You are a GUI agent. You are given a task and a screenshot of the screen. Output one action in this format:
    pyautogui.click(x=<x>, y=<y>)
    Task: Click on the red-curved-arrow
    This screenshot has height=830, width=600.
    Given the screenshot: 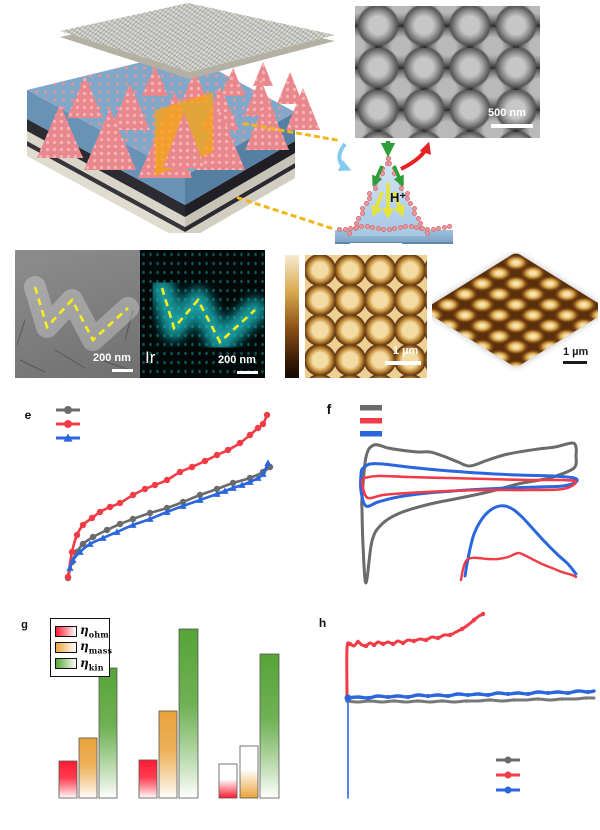 What is the action you would take?
    pyautogui.click(x=416, y=156)
    